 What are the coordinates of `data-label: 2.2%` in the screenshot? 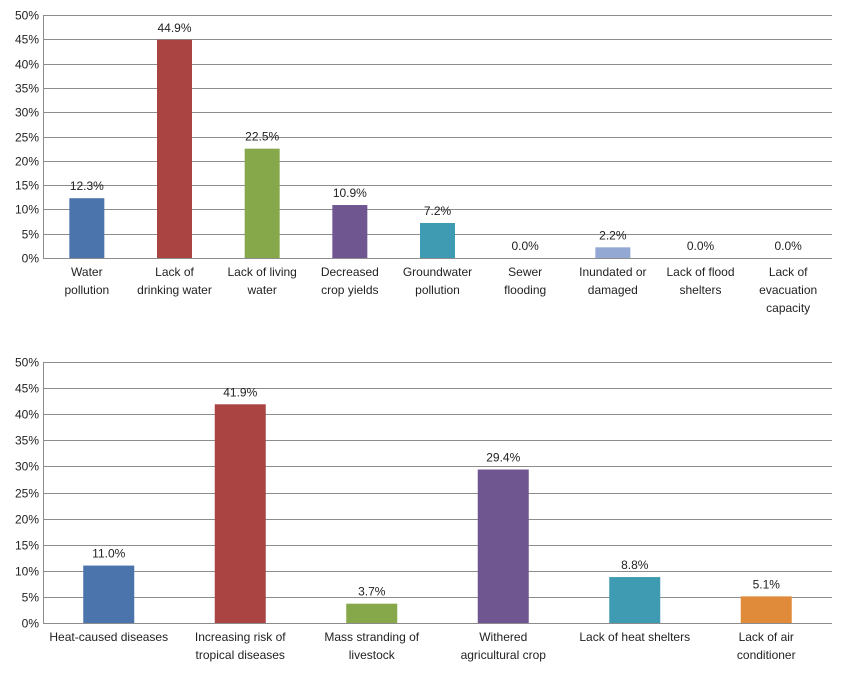 It's located at (613, 235).